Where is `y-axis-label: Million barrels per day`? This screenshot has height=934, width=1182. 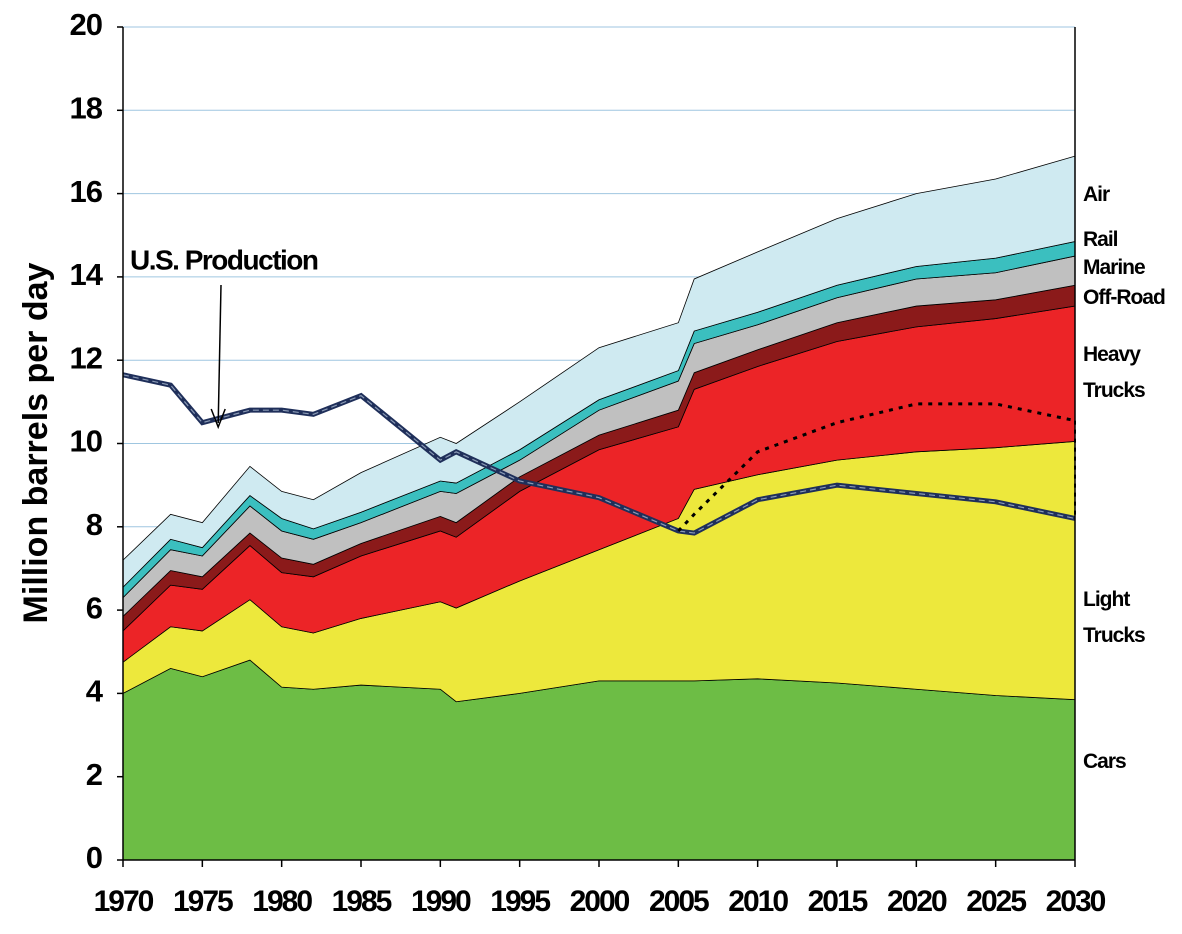
y-axis-label: Million barrels per day is located at coordinates (36, 442).